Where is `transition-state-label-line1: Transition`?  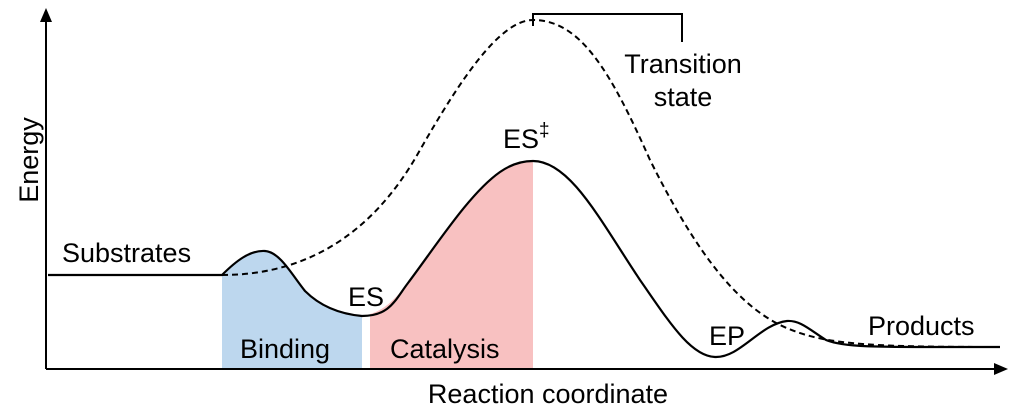
transition-state-label-line1: Transition is located at coordinates (683, 64).